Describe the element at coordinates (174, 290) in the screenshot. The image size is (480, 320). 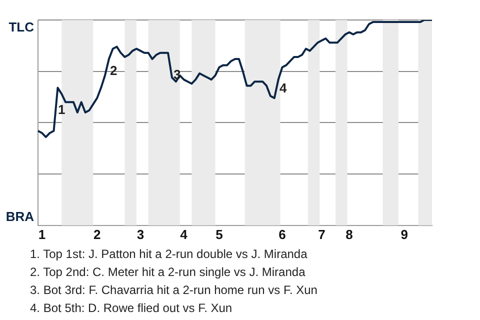
I see `text: 3. Bot 3rd: F. Chavarria hit a 2-run home run vs F. Xun` at that location.